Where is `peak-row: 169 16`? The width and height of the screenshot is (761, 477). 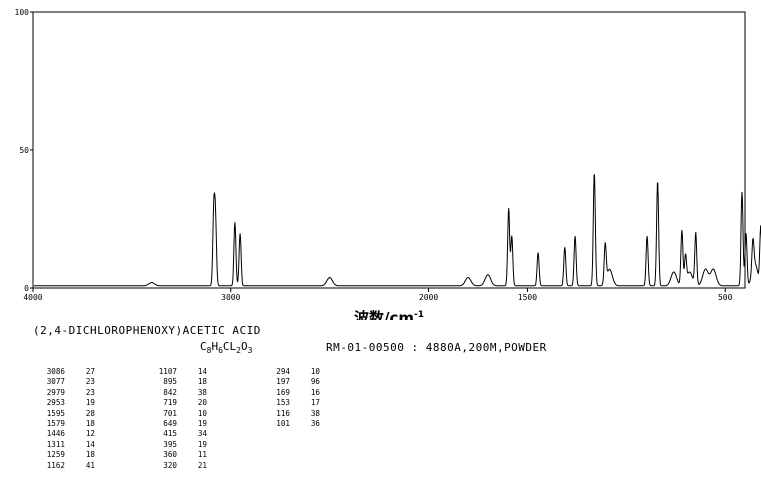
peak-row: 169 16 is located at coordinates (289, 393).